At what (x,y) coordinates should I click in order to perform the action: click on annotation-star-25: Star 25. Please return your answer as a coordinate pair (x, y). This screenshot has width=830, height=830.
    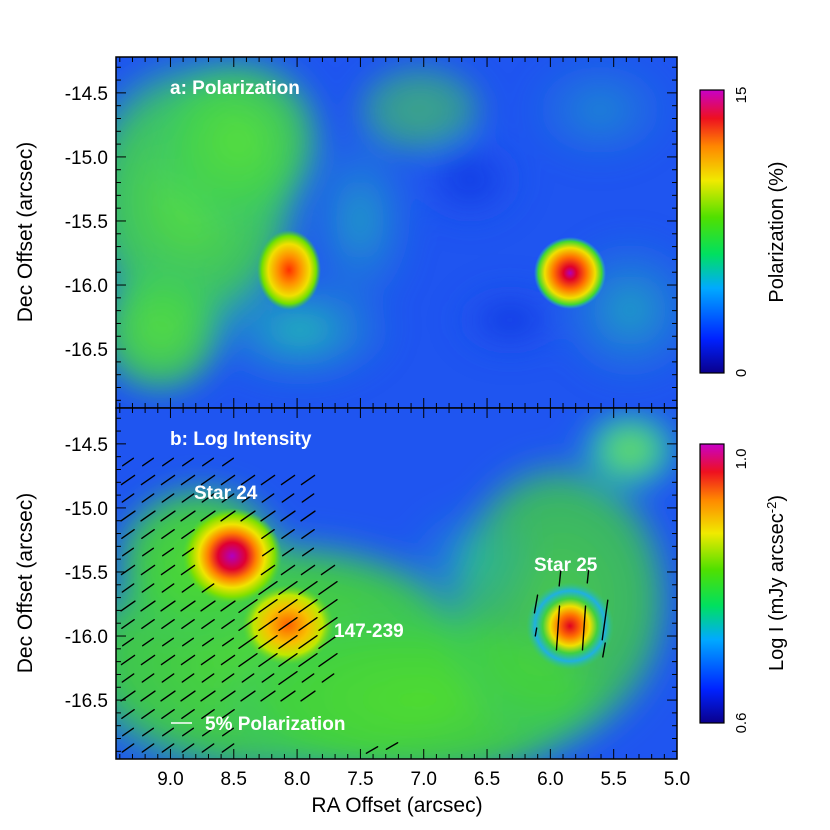
    Looking at the image, I should click on (566, 565).